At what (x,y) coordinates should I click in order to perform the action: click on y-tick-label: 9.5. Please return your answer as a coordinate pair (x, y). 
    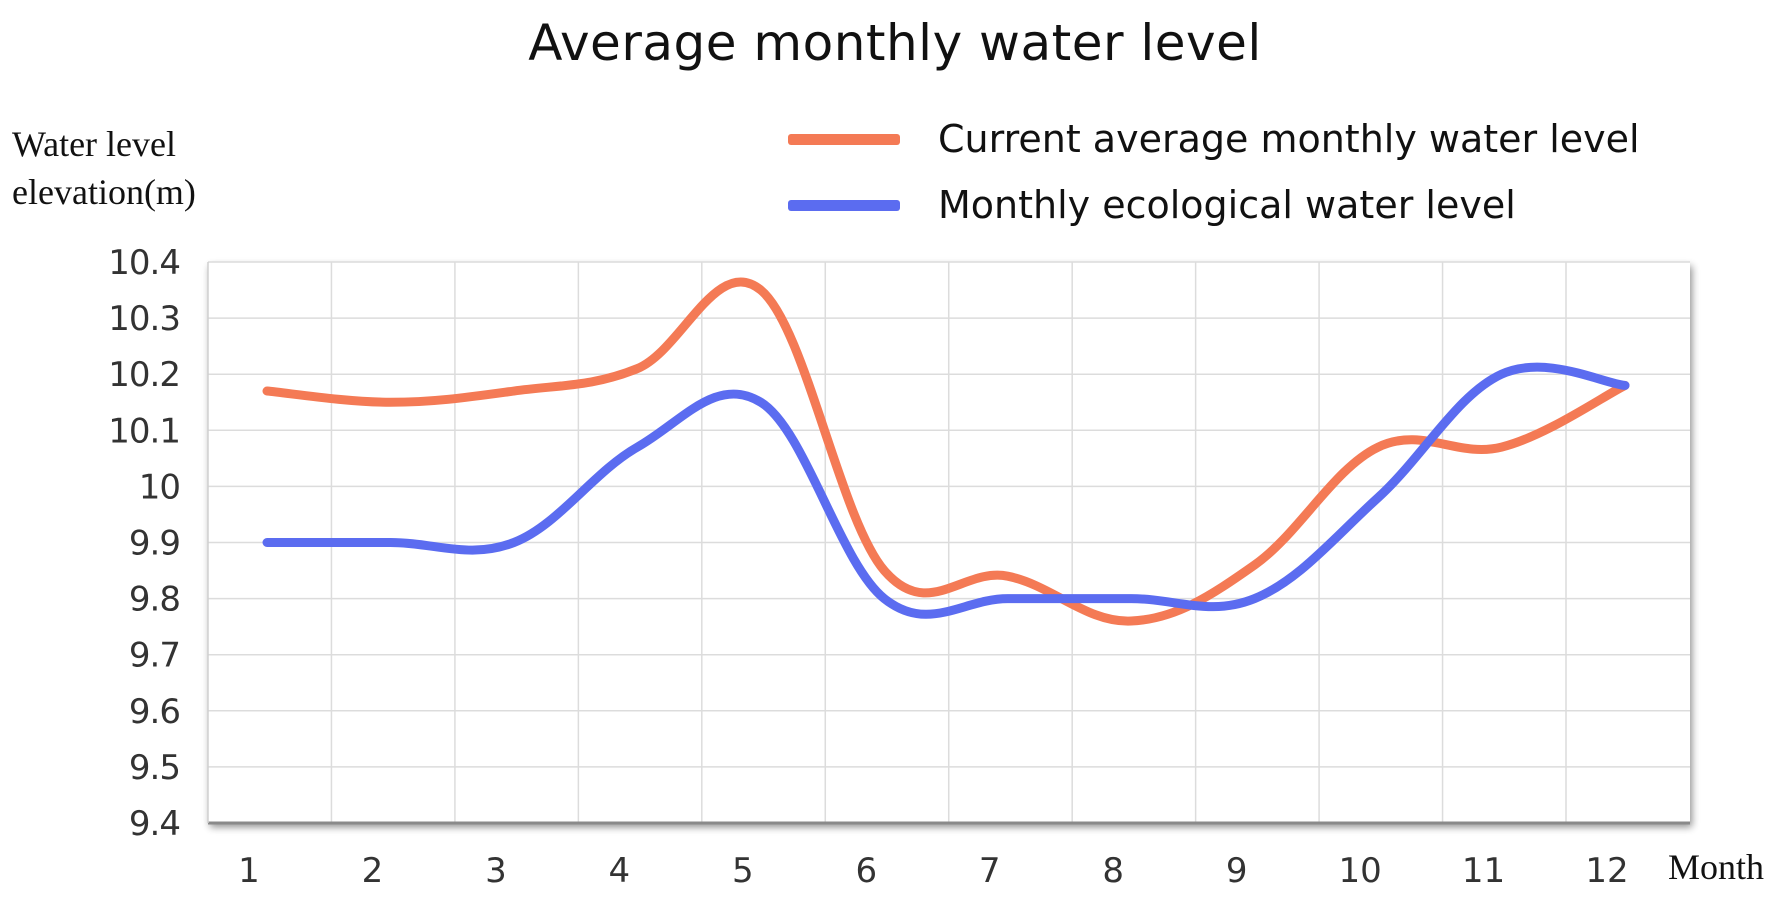
    Looking at the image, I should click on (154, 768).